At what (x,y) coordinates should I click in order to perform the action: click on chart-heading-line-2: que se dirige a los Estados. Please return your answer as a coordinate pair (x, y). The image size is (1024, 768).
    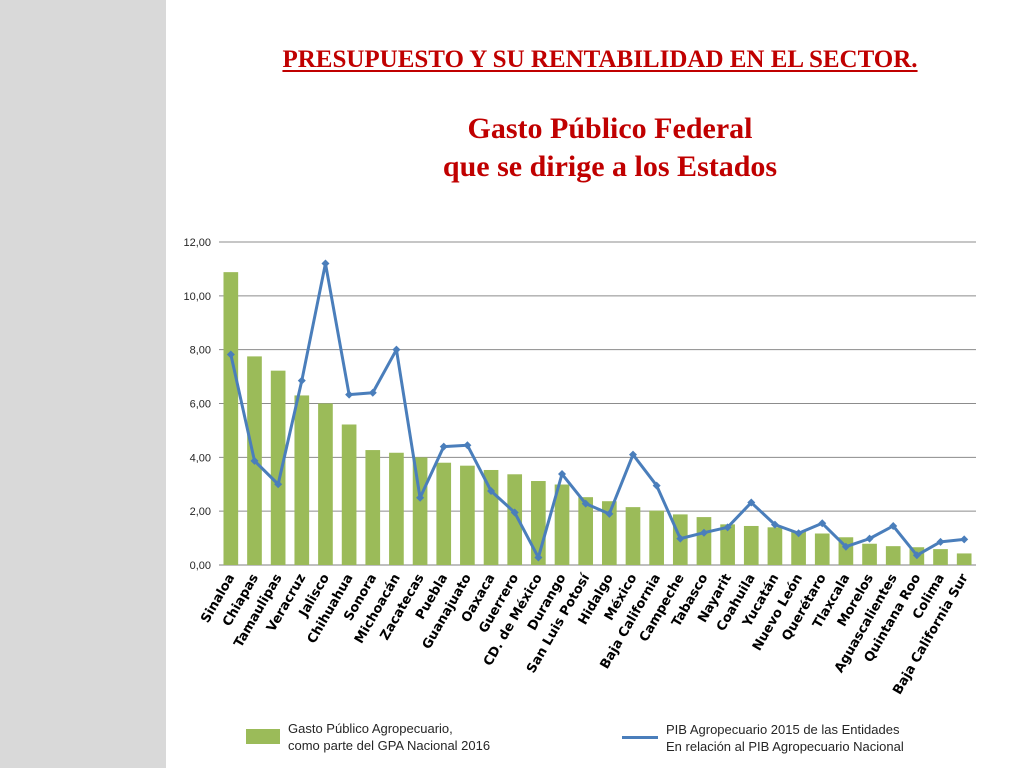
    Looking at the image, I should click on (610, 166).